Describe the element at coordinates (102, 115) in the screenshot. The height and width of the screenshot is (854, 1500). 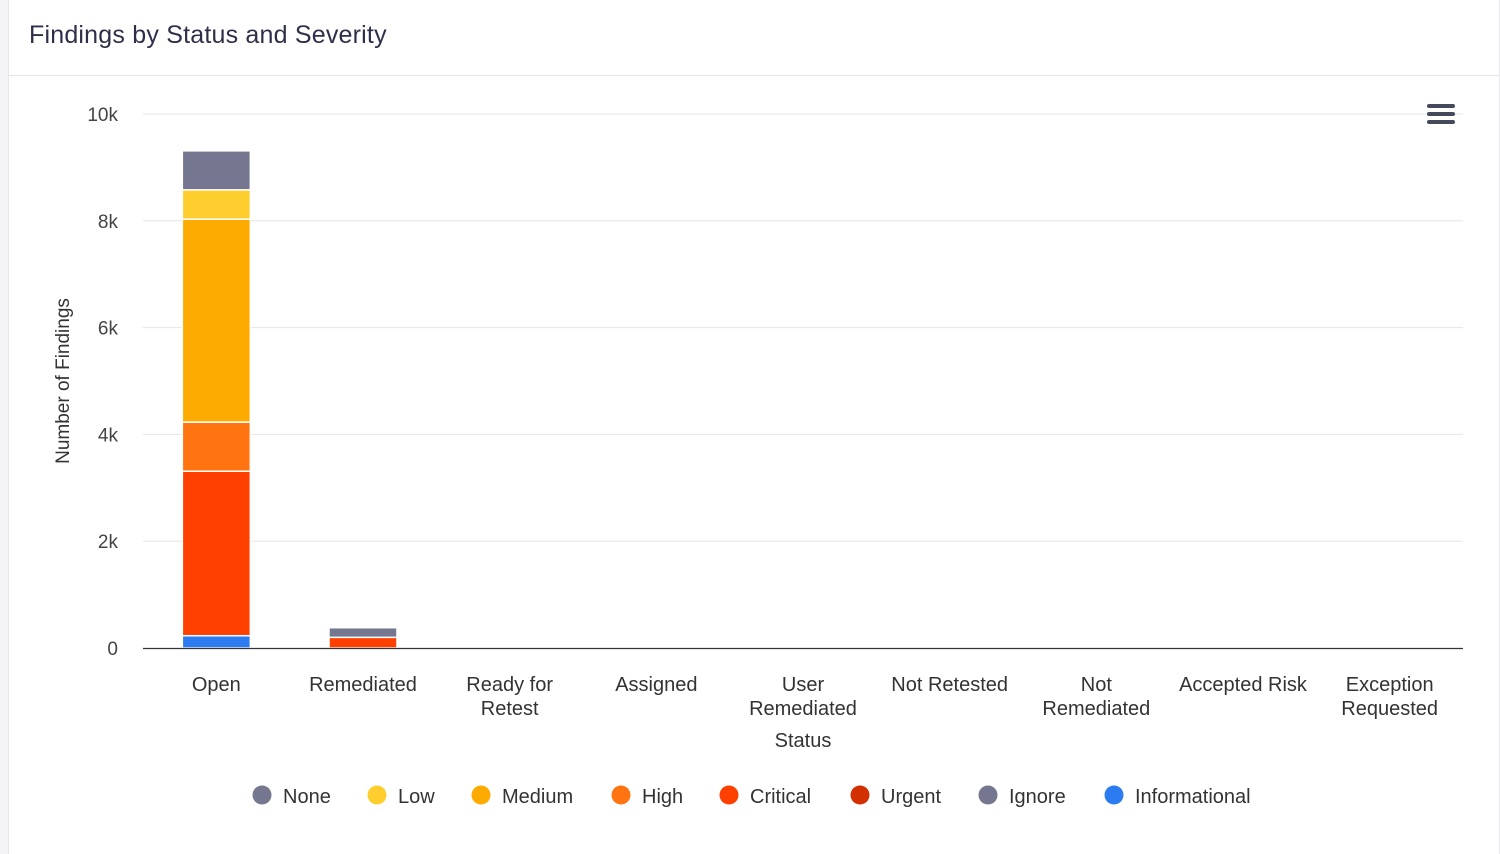
I see `y-tick-label: 10k` at that location.